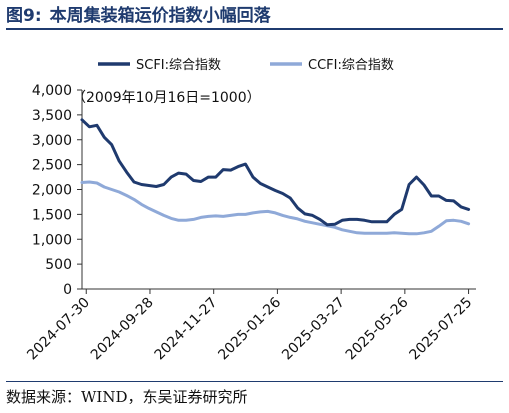 This screenshot has height=413, width=509. Describe the element at coordinates (58, 329) in the screenshot. I see `x-tick-label: 2024-07-30` at that location.